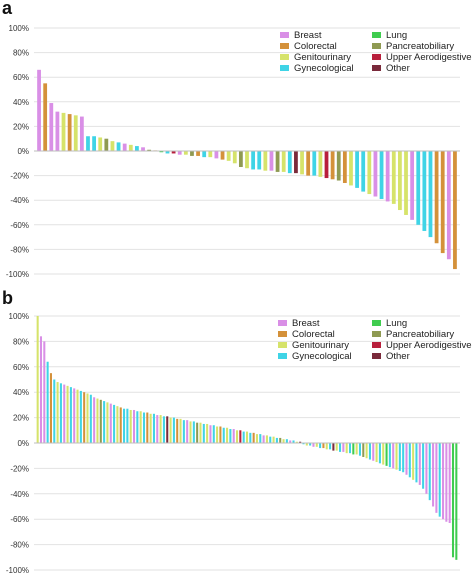 The height and width of the screenshot is (580, 472). What do you see at coordinates (7, 298) in the screenshot?
I see `panel-label-b: b` at bounding box center [7, 298].